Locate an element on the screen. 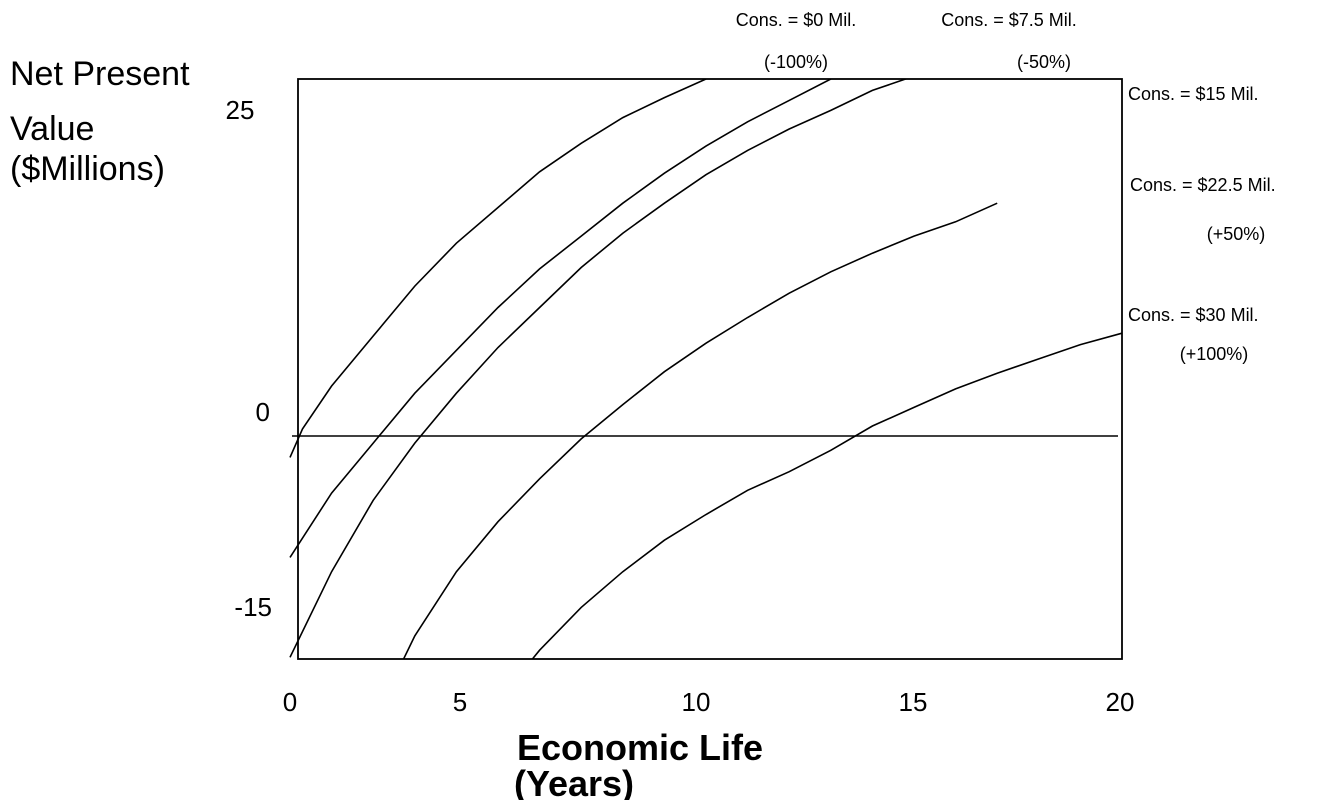 The height and width of the screenshot is (800, 1328). series-pct-3: (+50%) is located at coordinates (1236, 234).